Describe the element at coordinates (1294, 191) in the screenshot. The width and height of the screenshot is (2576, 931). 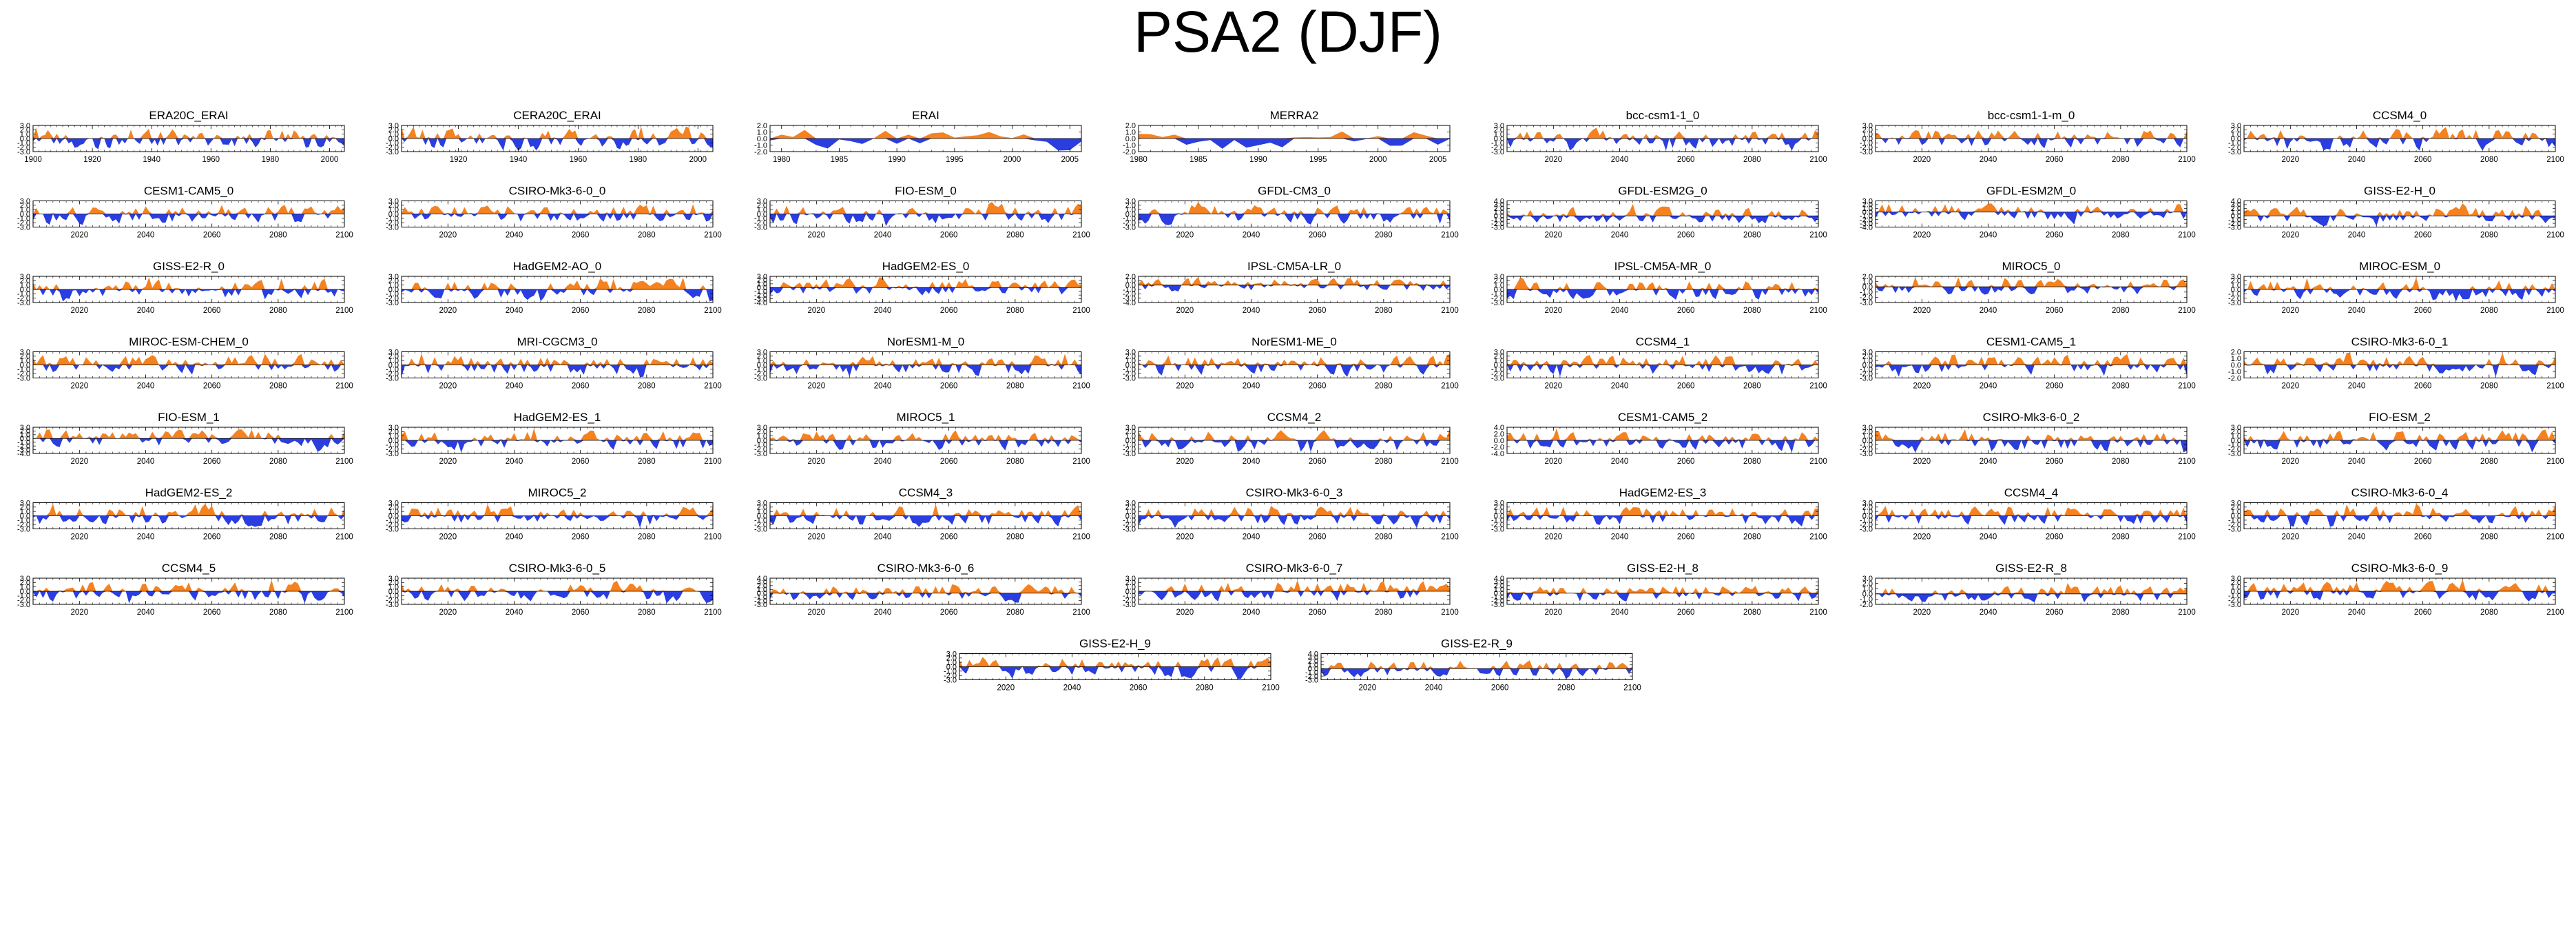
I see `panel-title: GFDL-CM3_0` at that location.